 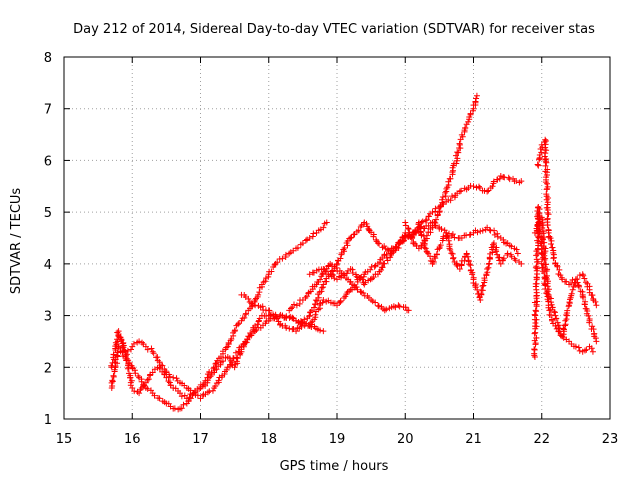 I want to click on x-tick-label: 20, so click(x=405, y=439).